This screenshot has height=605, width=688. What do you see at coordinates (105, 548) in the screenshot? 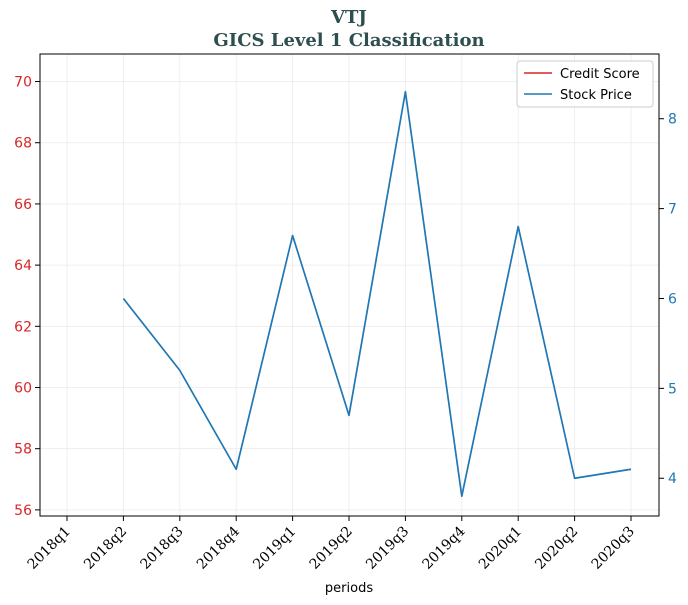
I see `x-tick-label: 2018q2` at bounding box center [105, 548].